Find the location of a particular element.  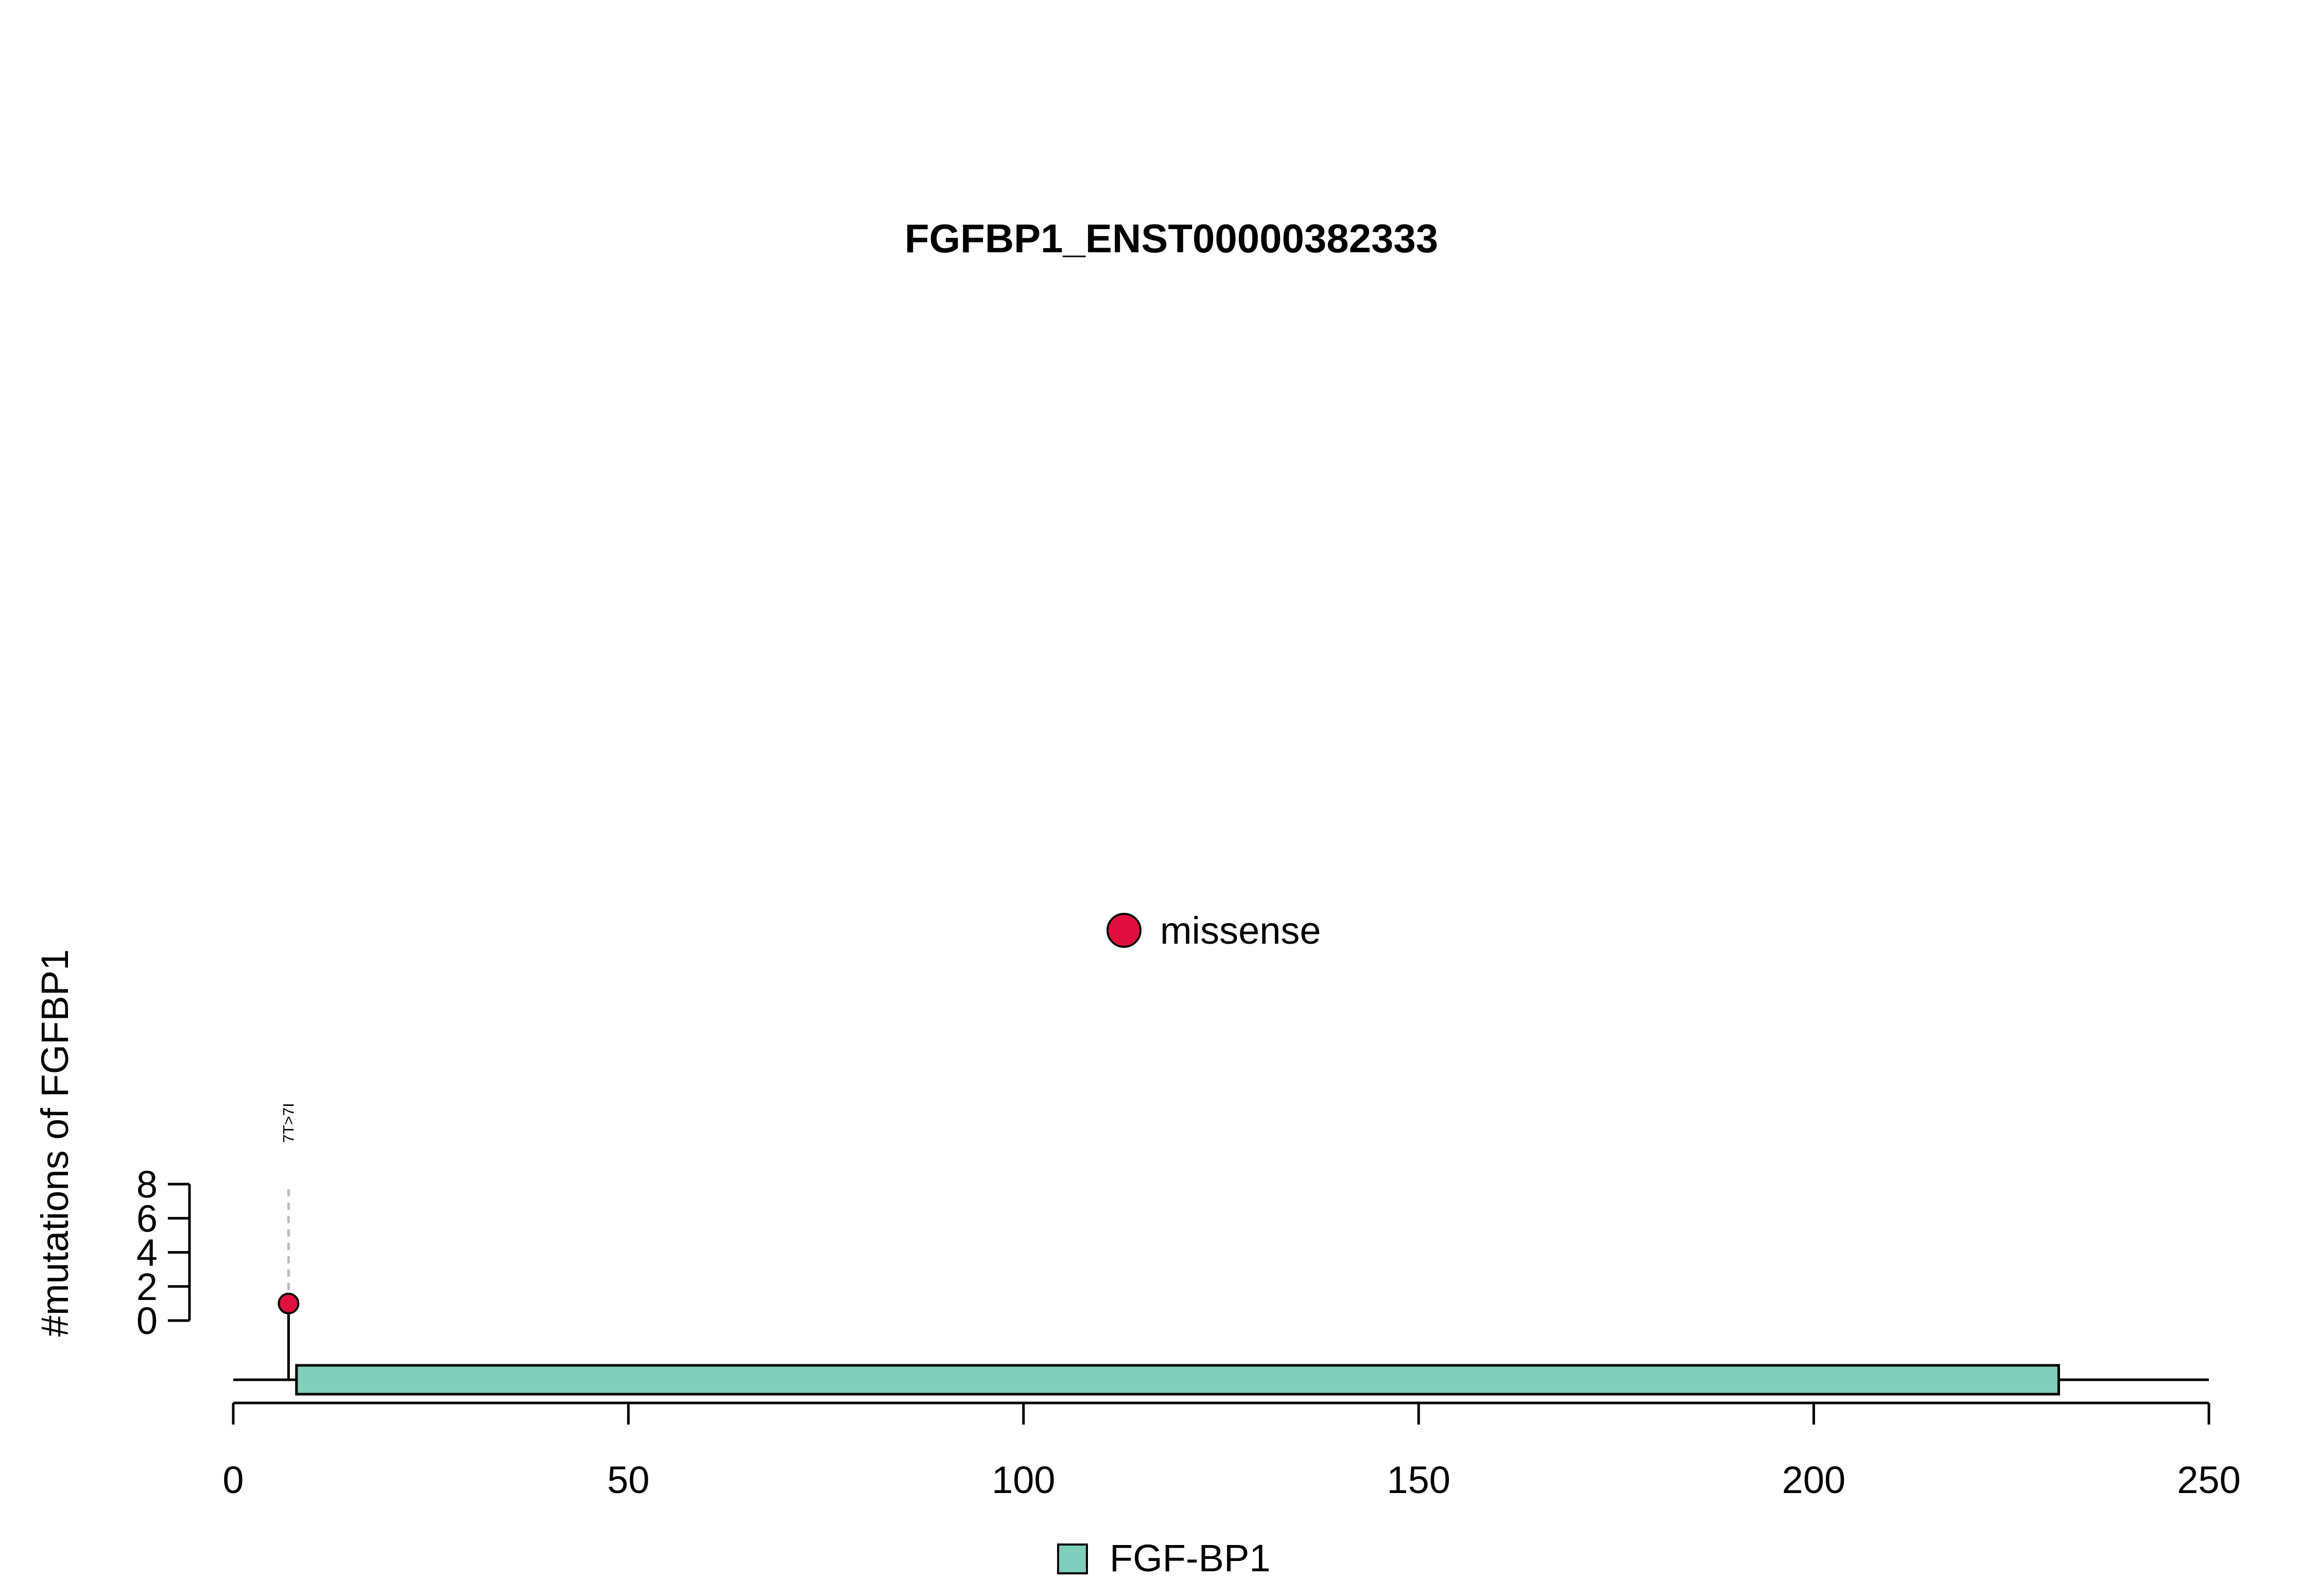

x-tick-label-250: 250 is located at coordinates (2208, 1480).